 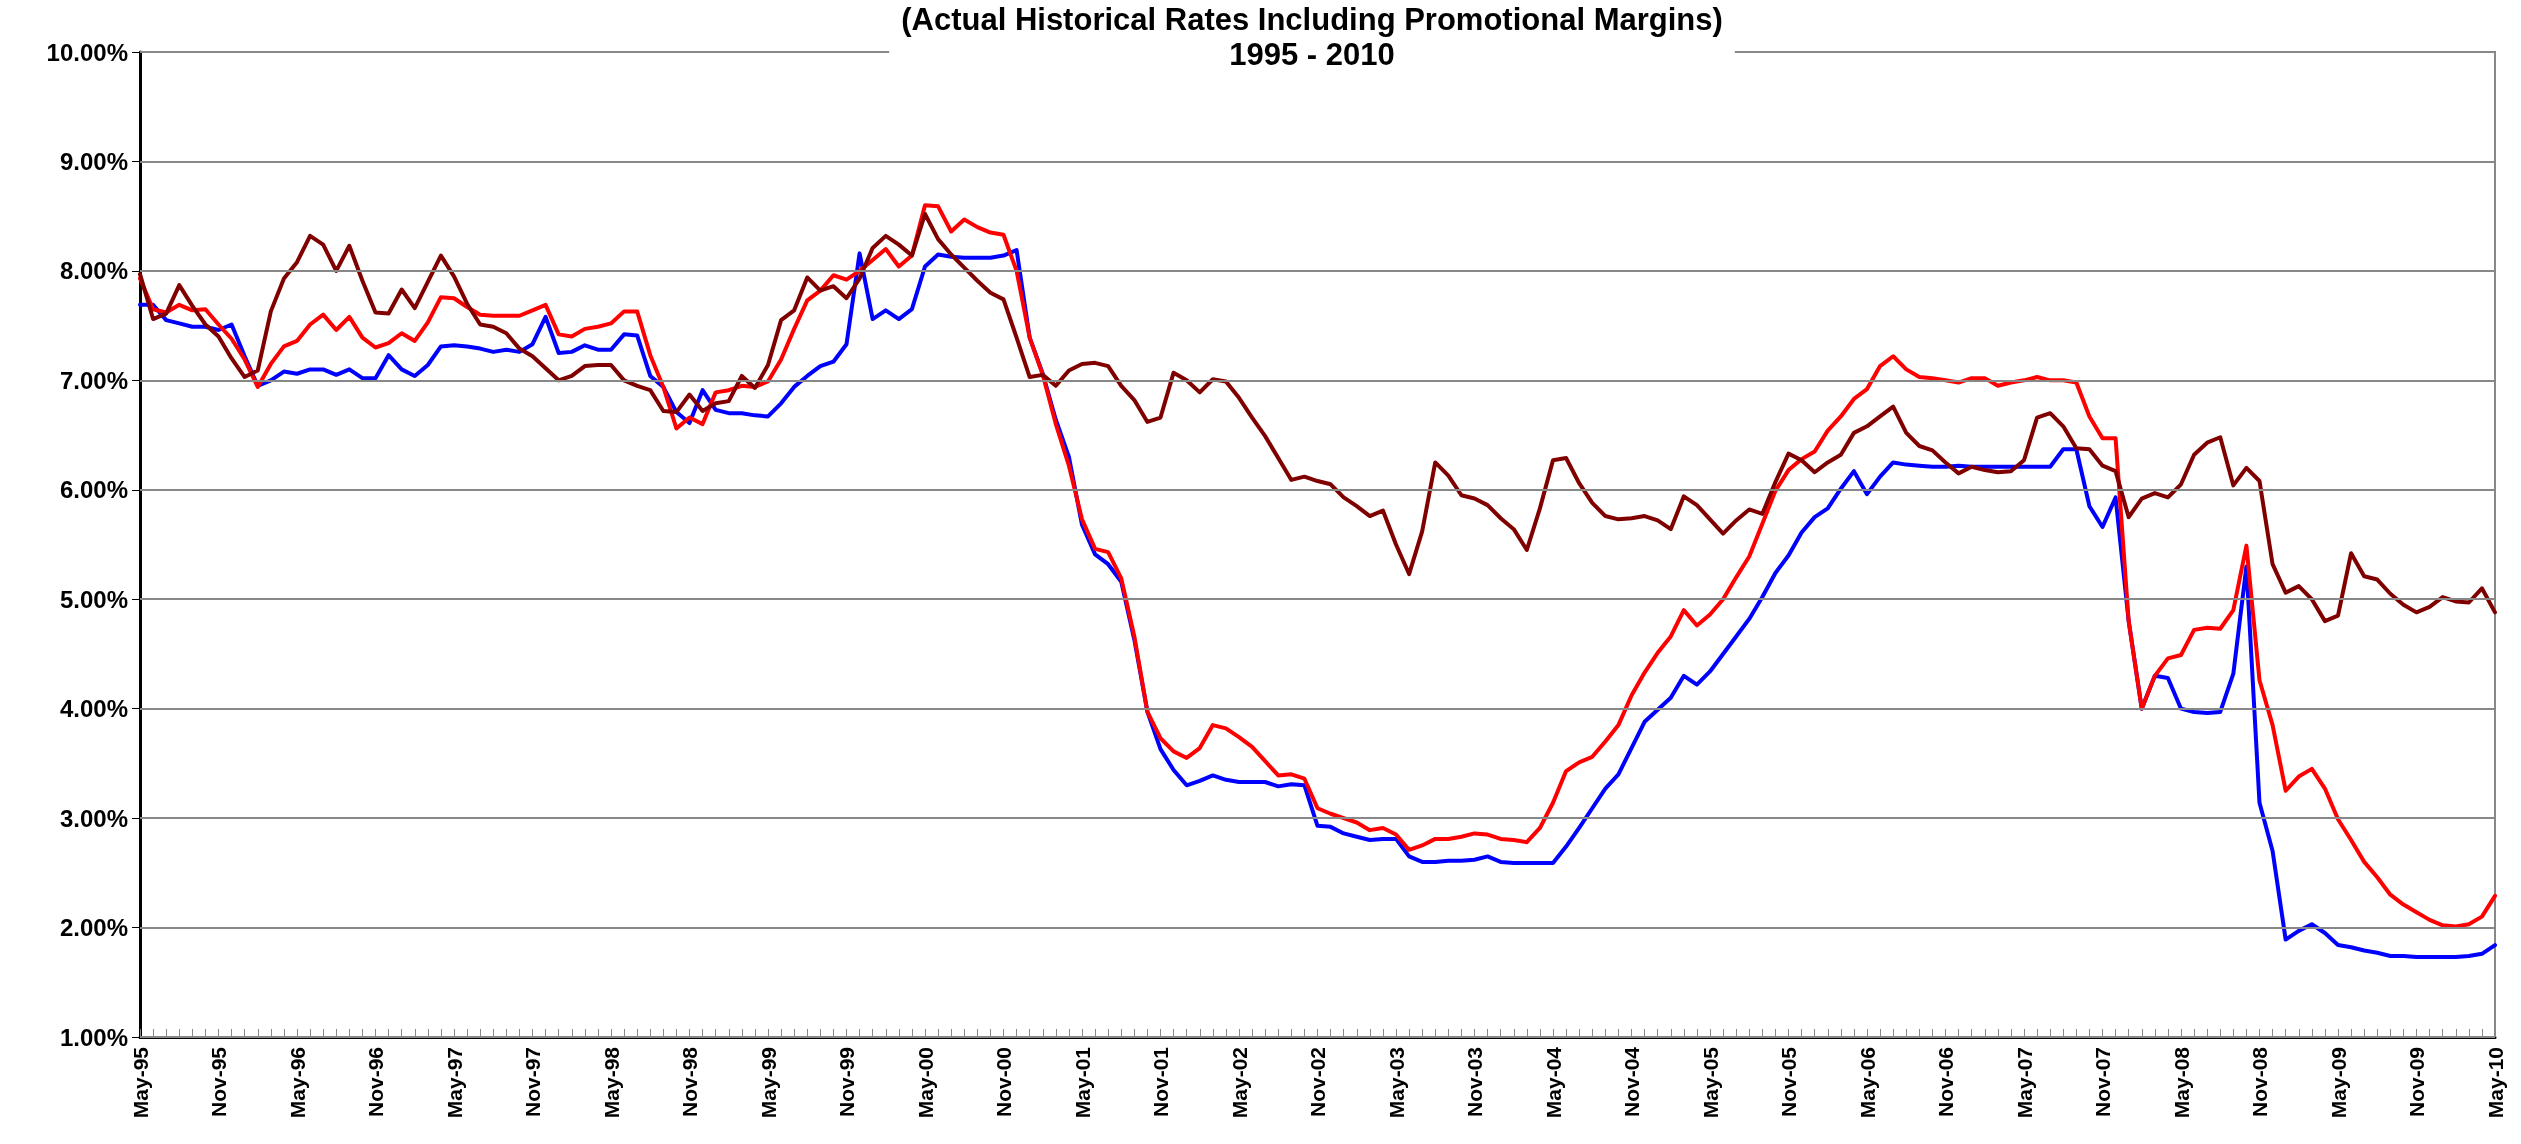 I want to click on x-tick-label: Nov-07, so click(x=2102, y=1082).